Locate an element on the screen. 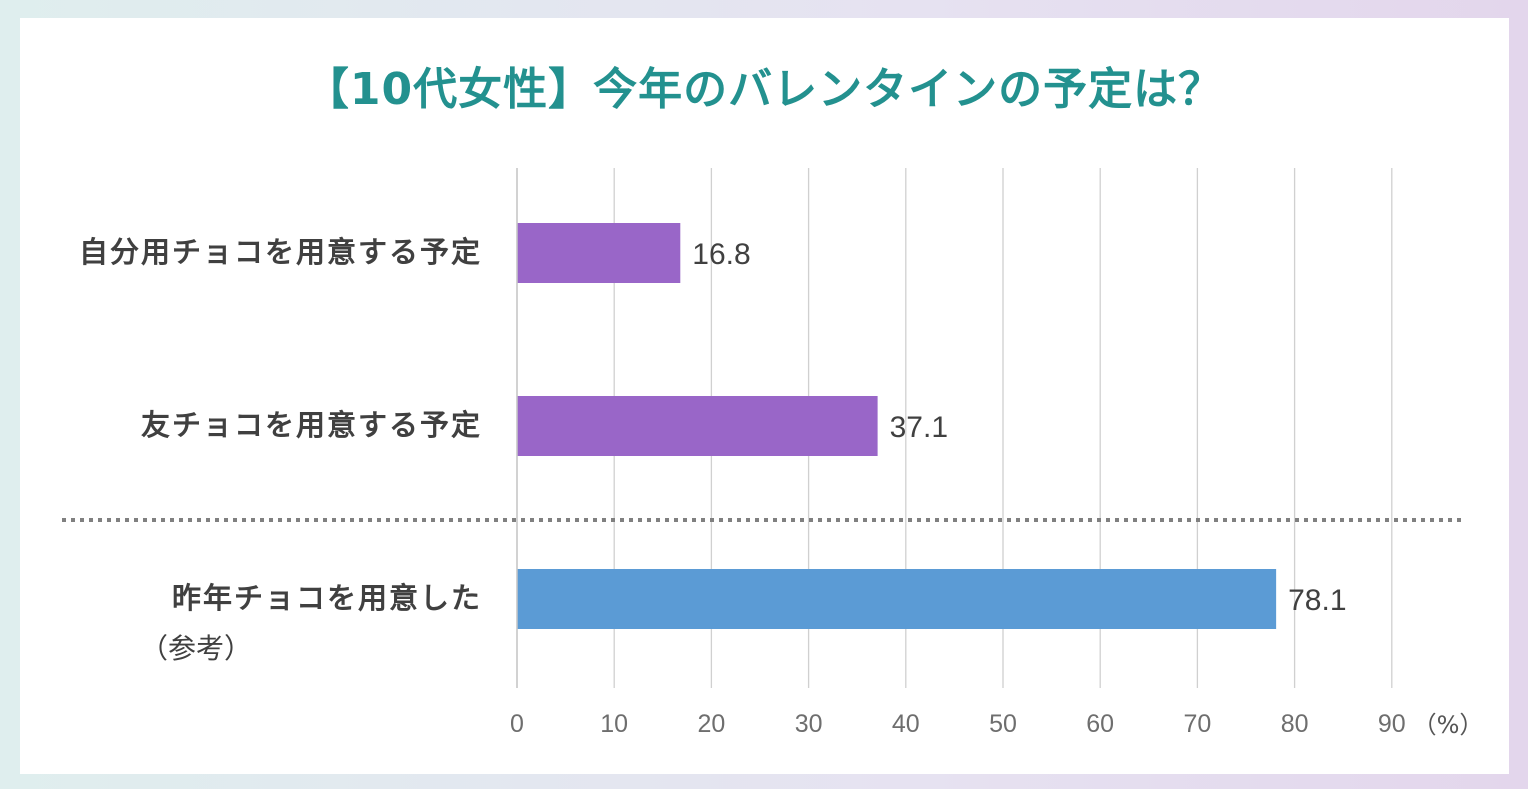  x-tick-label: 10 is located at coordinates (614, 724).